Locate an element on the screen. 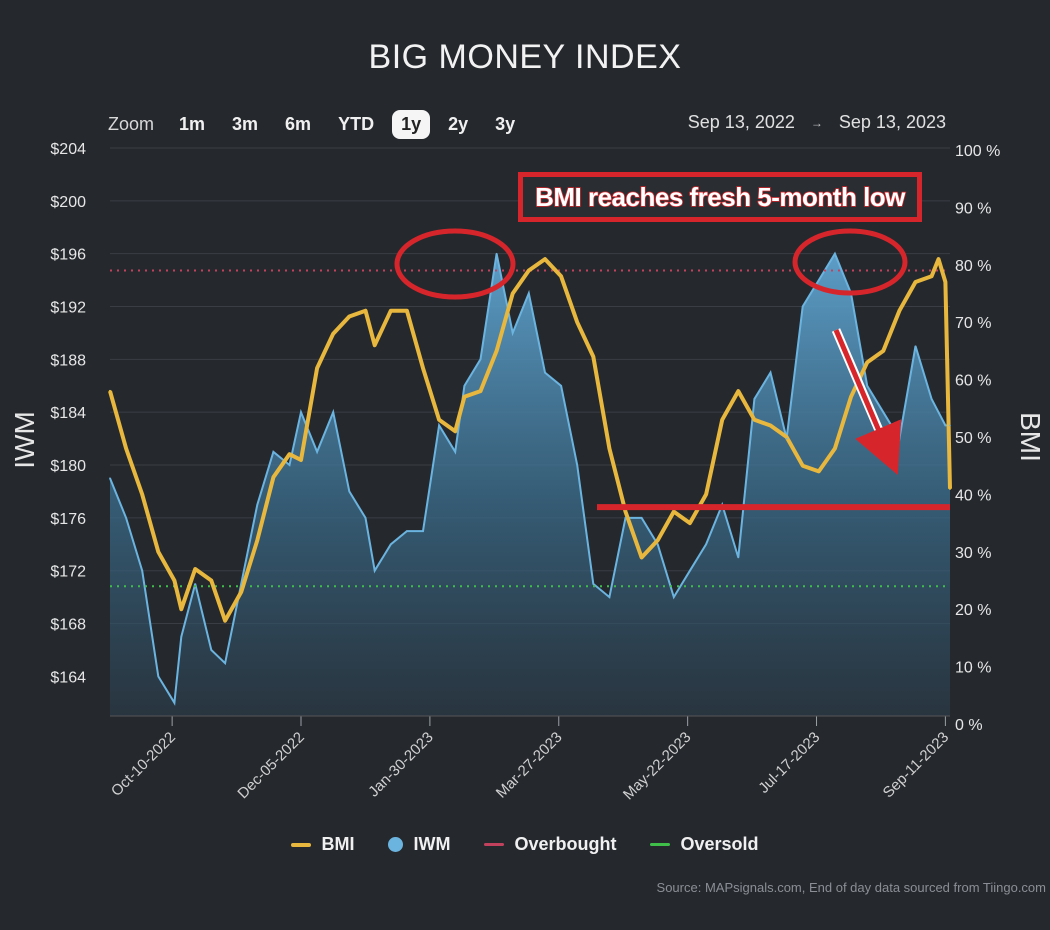  peak-circle-aug is located at coordinates (850, 262).